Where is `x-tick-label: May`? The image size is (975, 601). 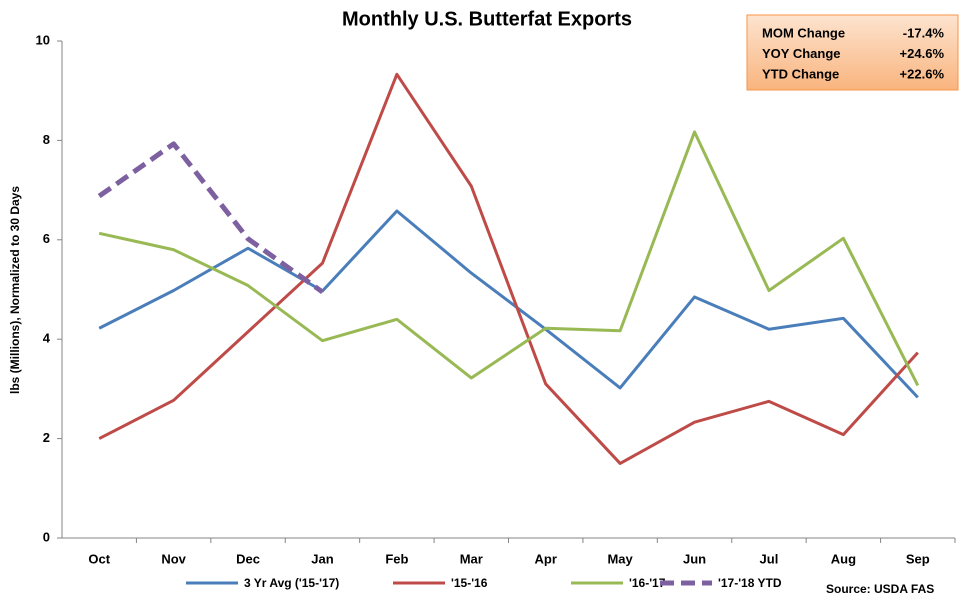 x-tick-label: May is located at coordinates (620, 558).